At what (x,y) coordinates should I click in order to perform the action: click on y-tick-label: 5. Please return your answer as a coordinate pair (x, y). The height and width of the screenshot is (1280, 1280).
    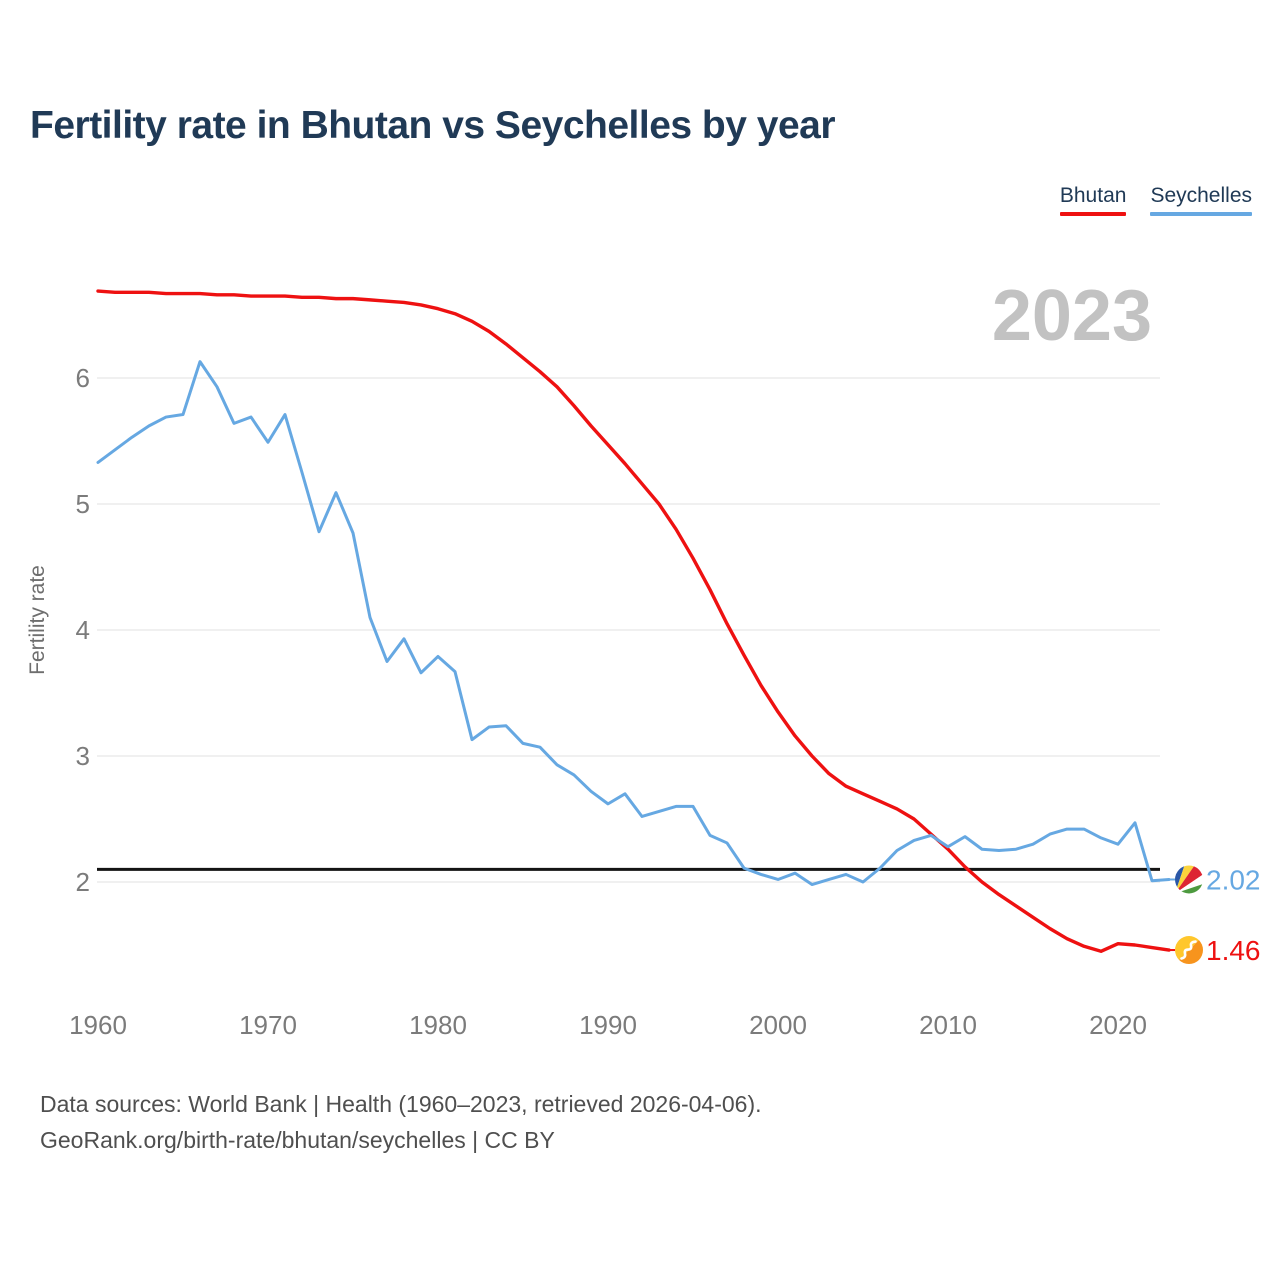
    Looking at the image, I should click on (83, 504).